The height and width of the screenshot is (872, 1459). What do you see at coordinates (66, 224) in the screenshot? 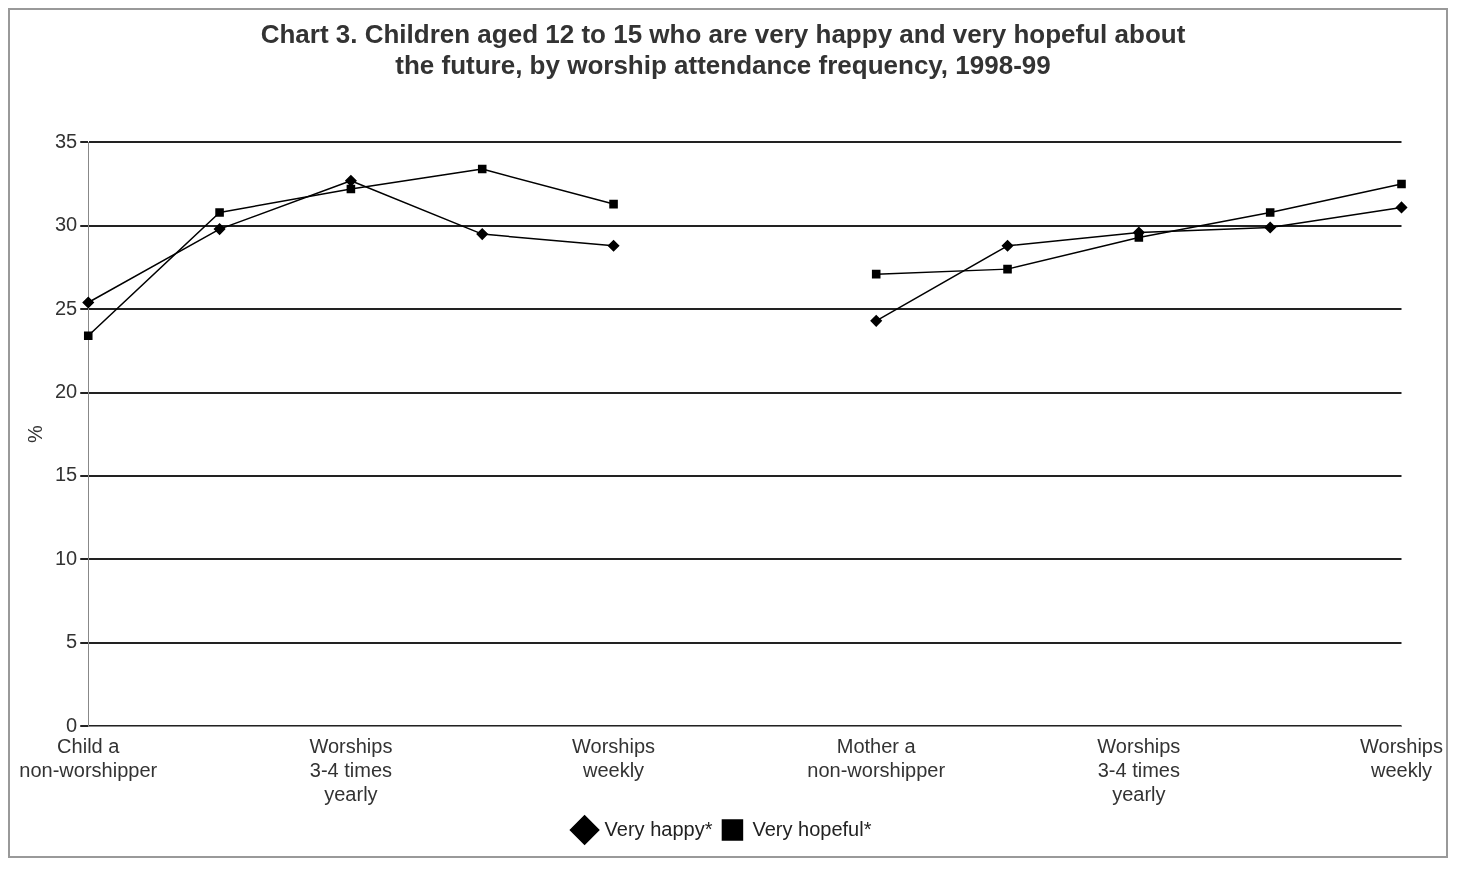
I see `y-tick-label: 30` at bounding box center [66, 224].